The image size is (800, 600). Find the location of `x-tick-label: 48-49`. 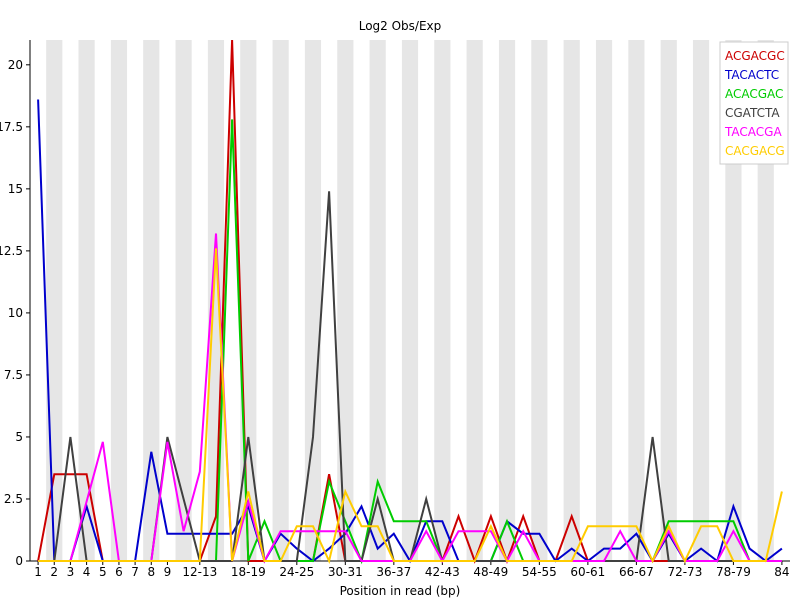

x-tick-label: 48-49 is located at coordinates (490, 572).